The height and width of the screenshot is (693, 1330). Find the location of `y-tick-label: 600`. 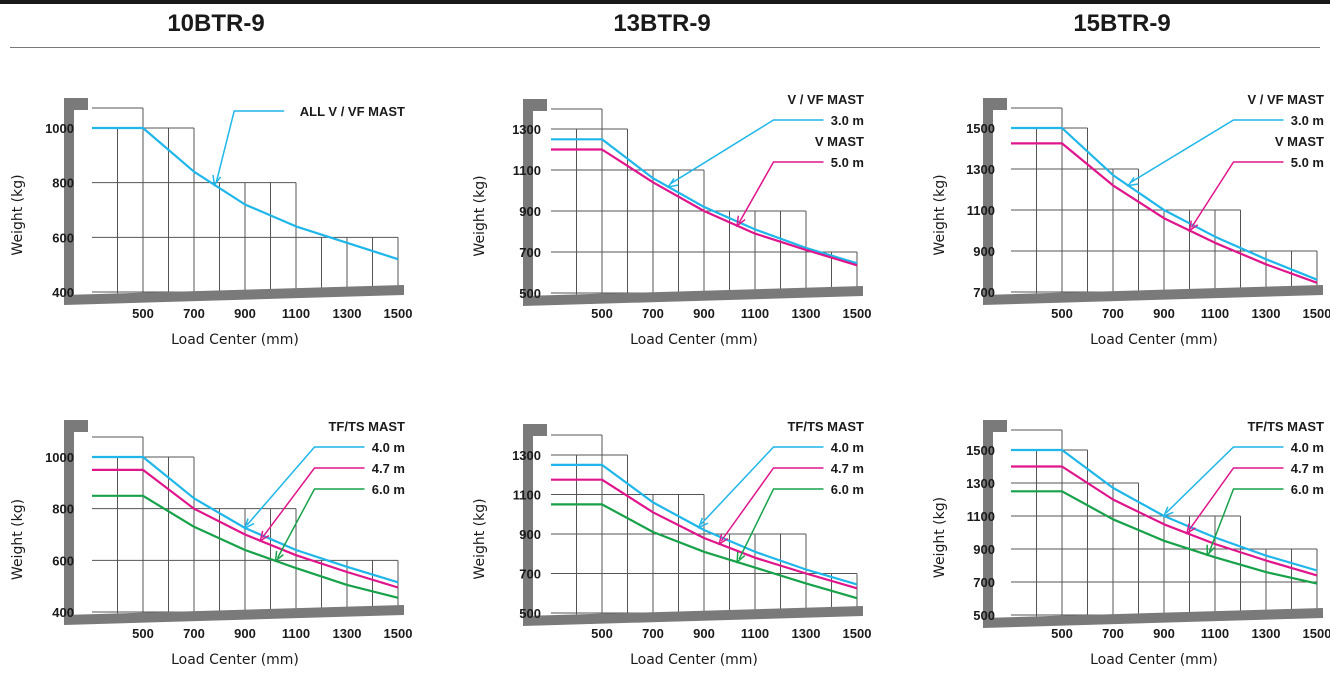

y-tick-label: 600 is located at coordinates (63, 560).